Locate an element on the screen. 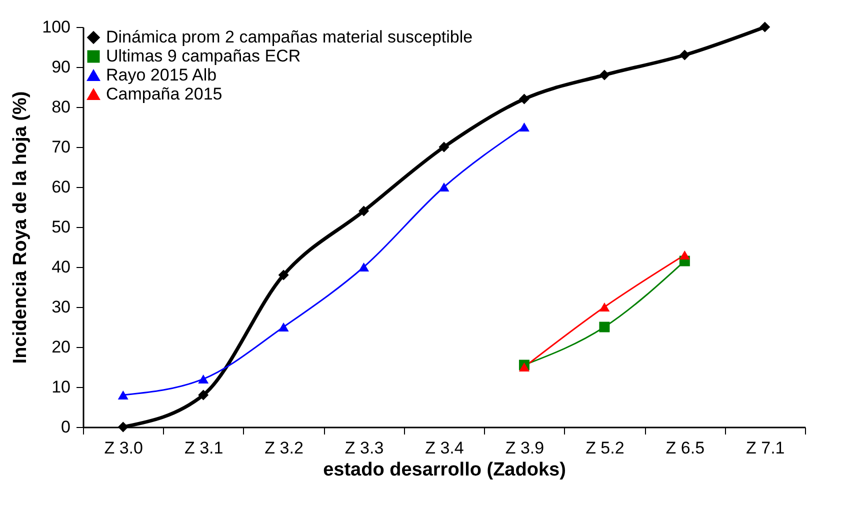 The height and width of the screenshot is (505, 843). y-tick-label: 100 is located at coordinates (56, 27).